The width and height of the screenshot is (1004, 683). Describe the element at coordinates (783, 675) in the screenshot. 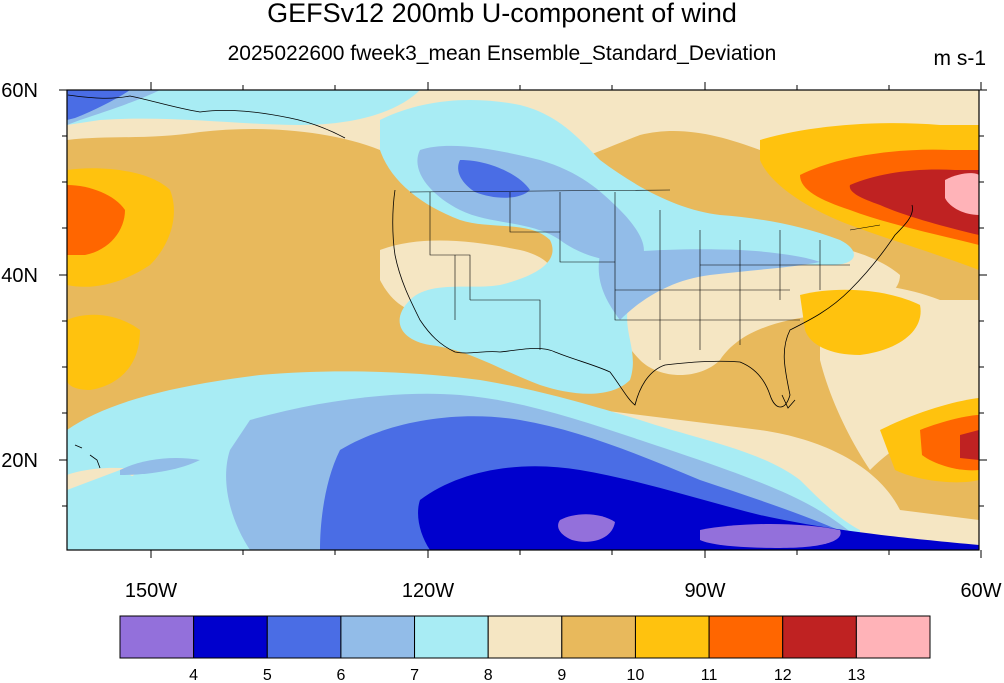

I see `colorbar-label: 12` at that location.